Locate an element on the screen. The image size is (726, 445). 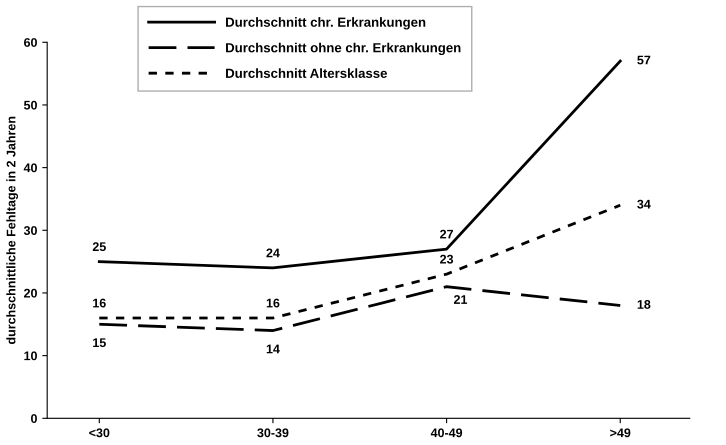
x-tick-label: 30-39 is located at coordinates (272, 433).